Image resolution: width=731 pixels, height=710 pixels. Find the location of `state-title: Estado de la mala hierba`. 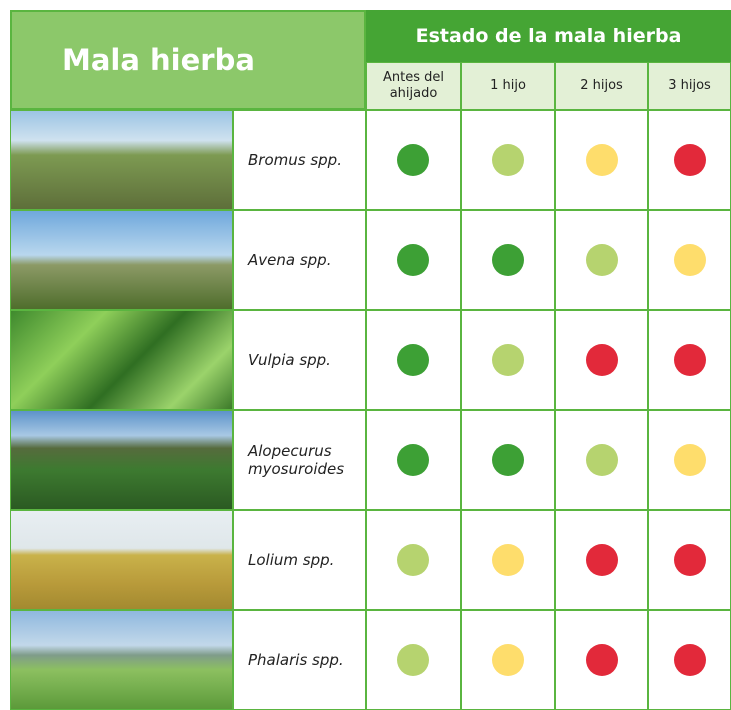

state-title: Estado de la mala hierba is located at coordinates (548, 36).